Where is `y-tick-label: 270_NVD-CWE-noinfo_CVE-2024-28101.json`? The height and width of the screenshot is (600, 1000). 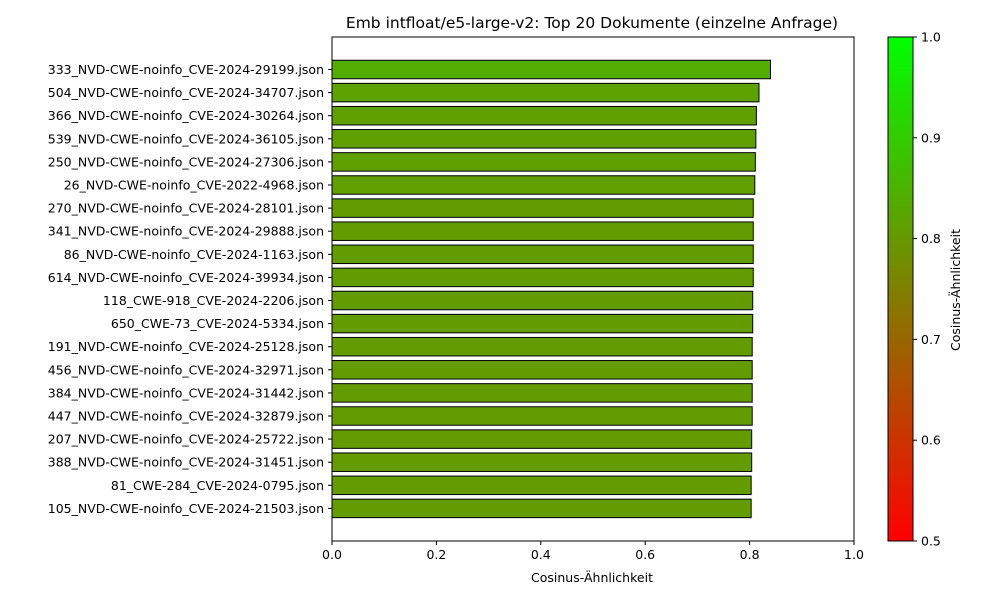 y-tick-label: 270_NVD-CWE-noinfo_CVE-2024-28101.json is located at coordinates (186, 208).